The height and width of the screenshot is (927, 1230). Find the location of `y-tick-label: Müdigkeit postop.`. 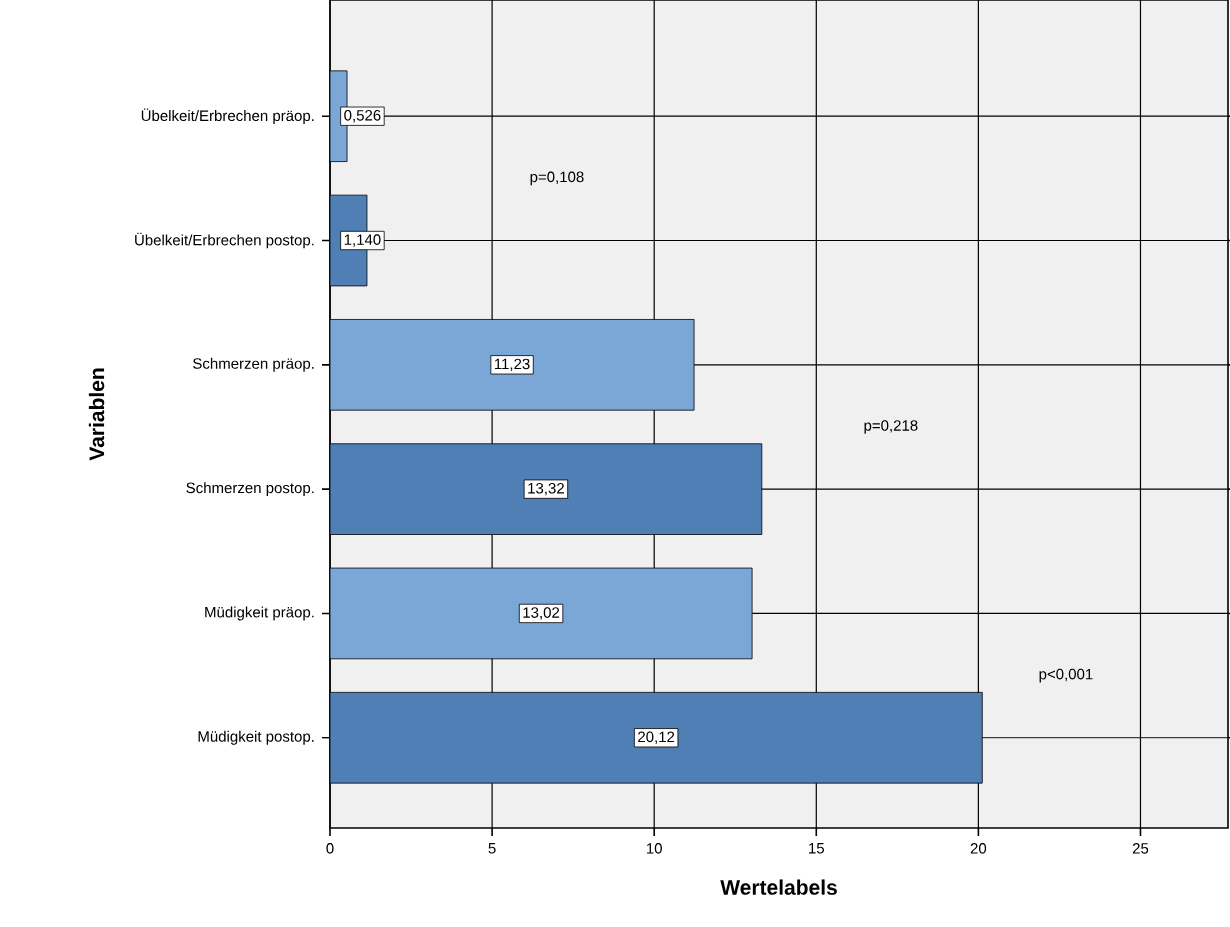

y-tick-label: Müdigkeit postop. is located at coordinates (256, 737).